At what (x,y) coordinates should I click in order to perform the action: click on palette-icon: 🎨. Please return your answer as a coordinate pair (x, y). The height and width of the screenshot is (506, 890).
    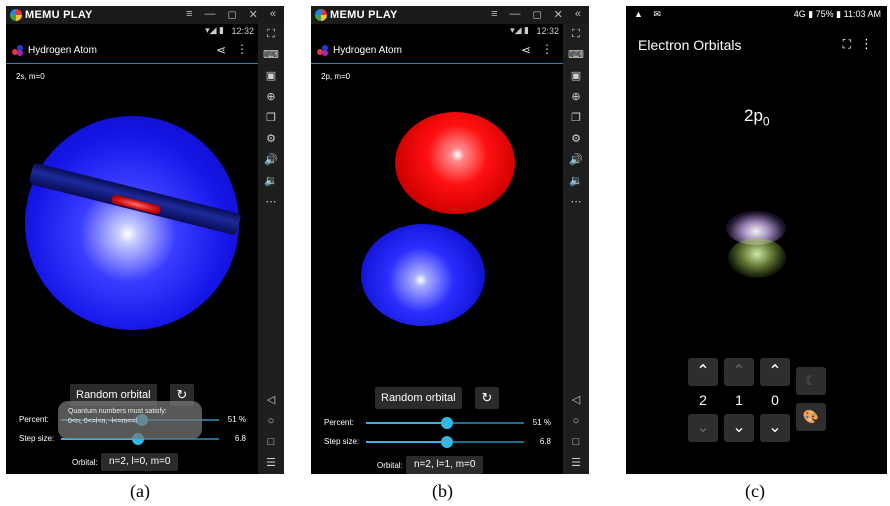
    Looking at the image, I should click on (811, 417).